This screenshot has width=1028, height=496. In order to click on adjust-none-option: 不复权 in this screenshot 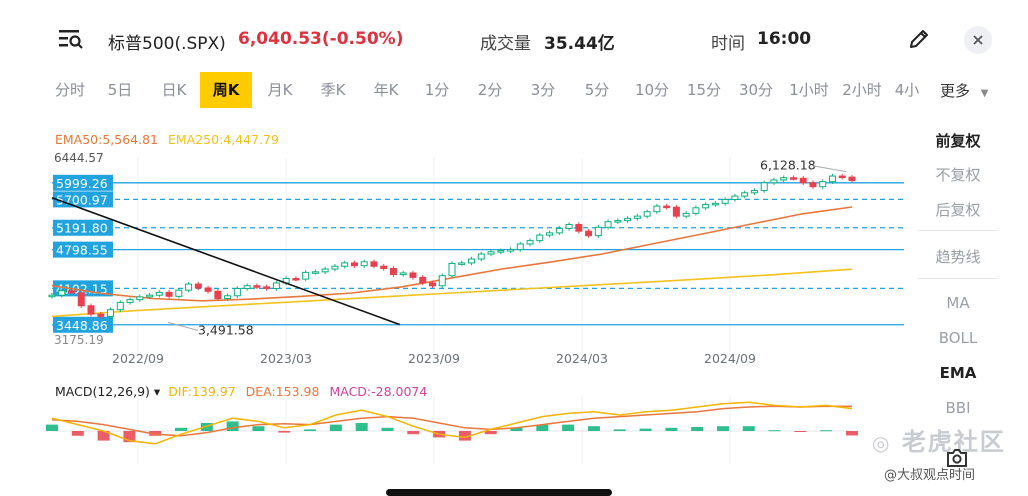, I will do `click(958, 175)`.